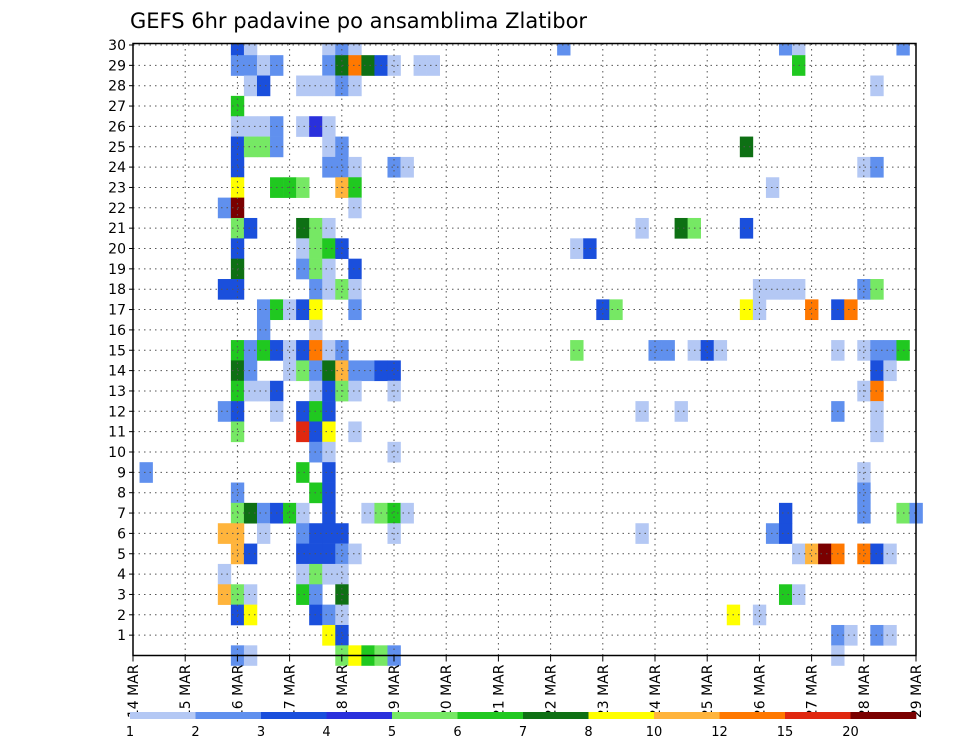 The width and height of the screenshot is (960, 746). Describe the element at coordinates (457, 732) in the screenshot. I see `colorbar-label: 6` at that location.